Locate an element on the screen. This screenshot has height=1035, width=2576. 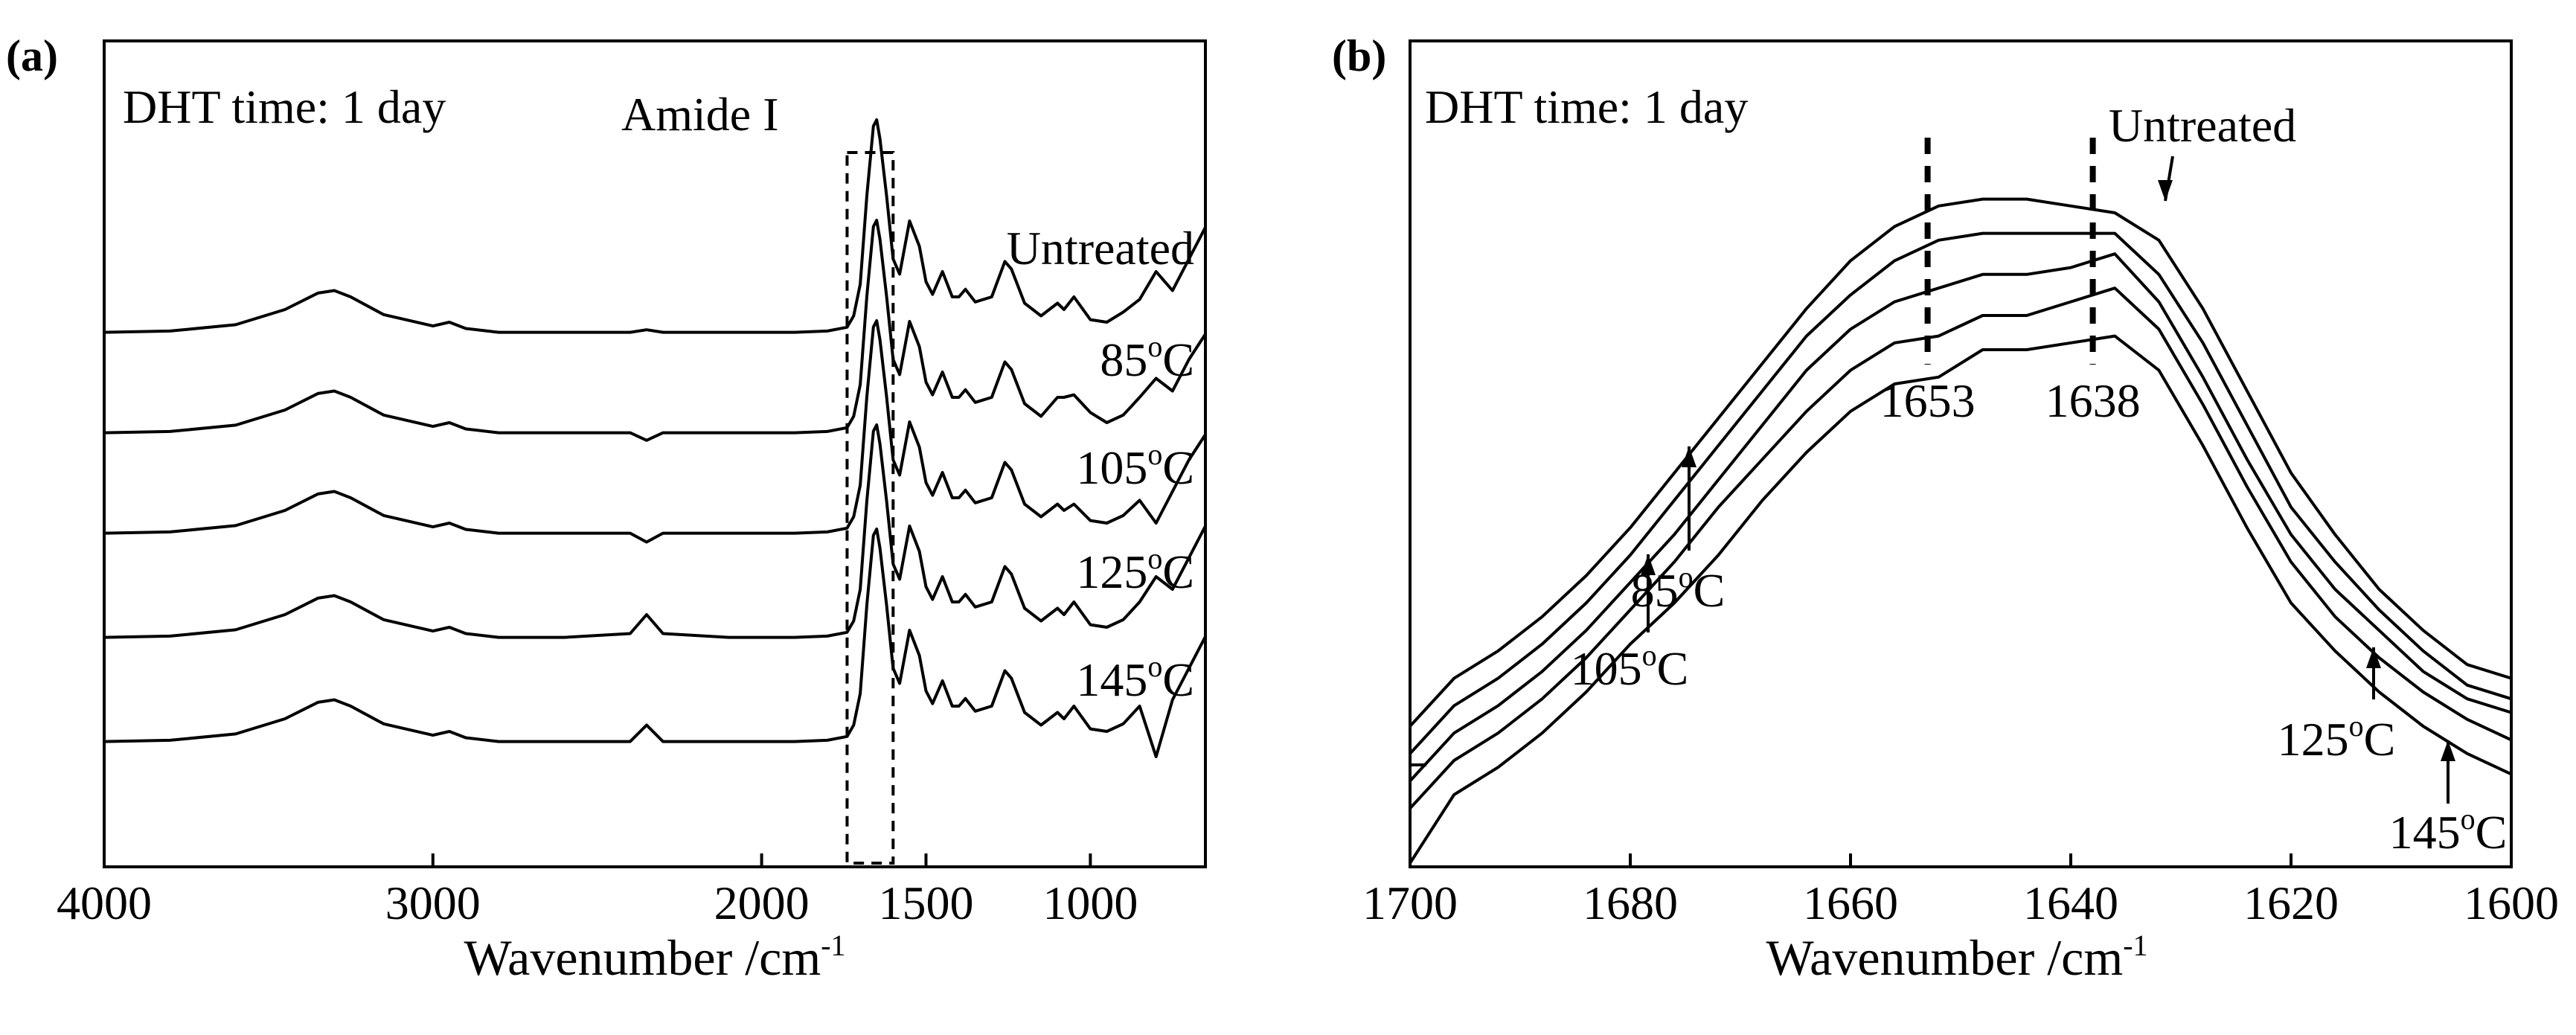
panel-b-x-axis: 1700 1680 1660 1640 1620 1600 is located at coordinates (1961, 846).